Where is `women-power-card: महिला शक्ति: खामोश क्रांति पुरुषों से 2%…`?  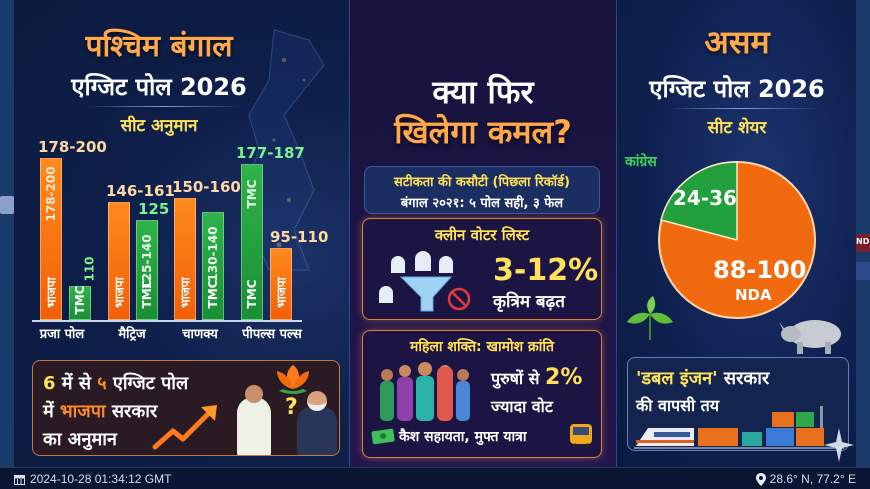
women-power-card: महिला शक्ति: खामोश क्रांति पुरुषों से 2%… is located at coordinates (482, 394).